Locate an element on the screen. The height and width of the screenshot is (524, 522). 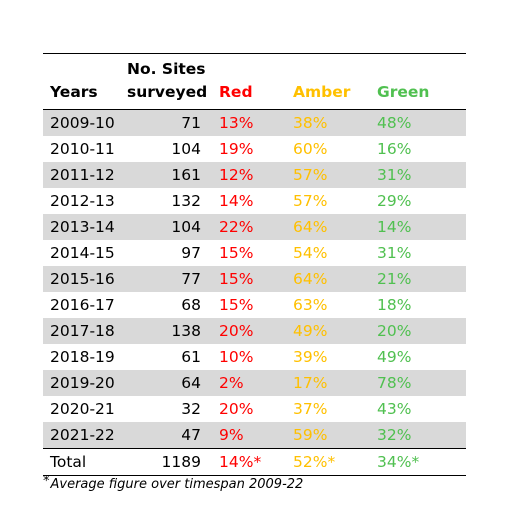
cell-year: 2009-10 is located at coordinates (85, 122).